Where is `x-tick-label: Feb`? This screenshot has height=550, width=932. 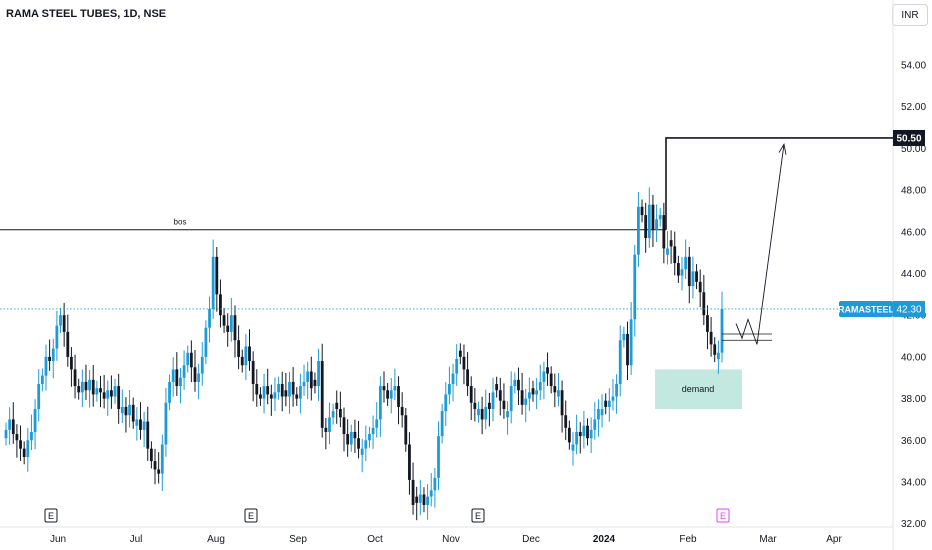 x-tick-label: Feb is located at coordinates (688, 539).